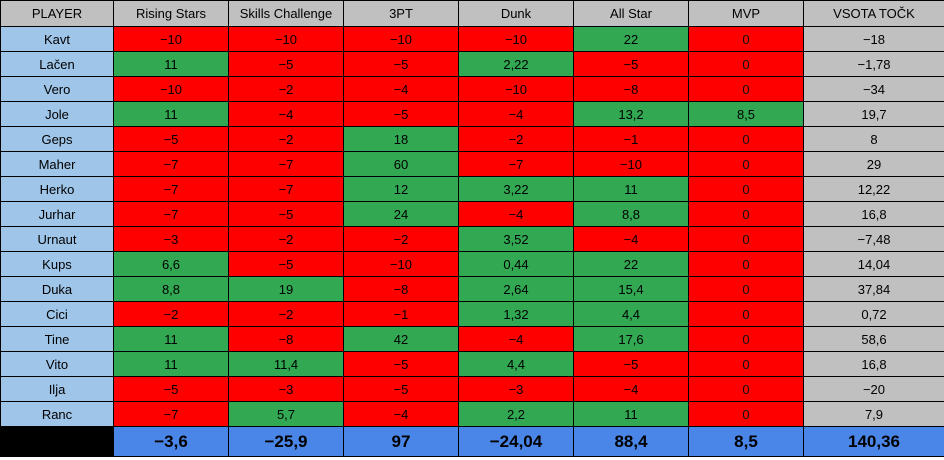 This screenshot has width=944, height=460. I want to click on score-cell-rising-stars: 8,8, so click(171, 289).